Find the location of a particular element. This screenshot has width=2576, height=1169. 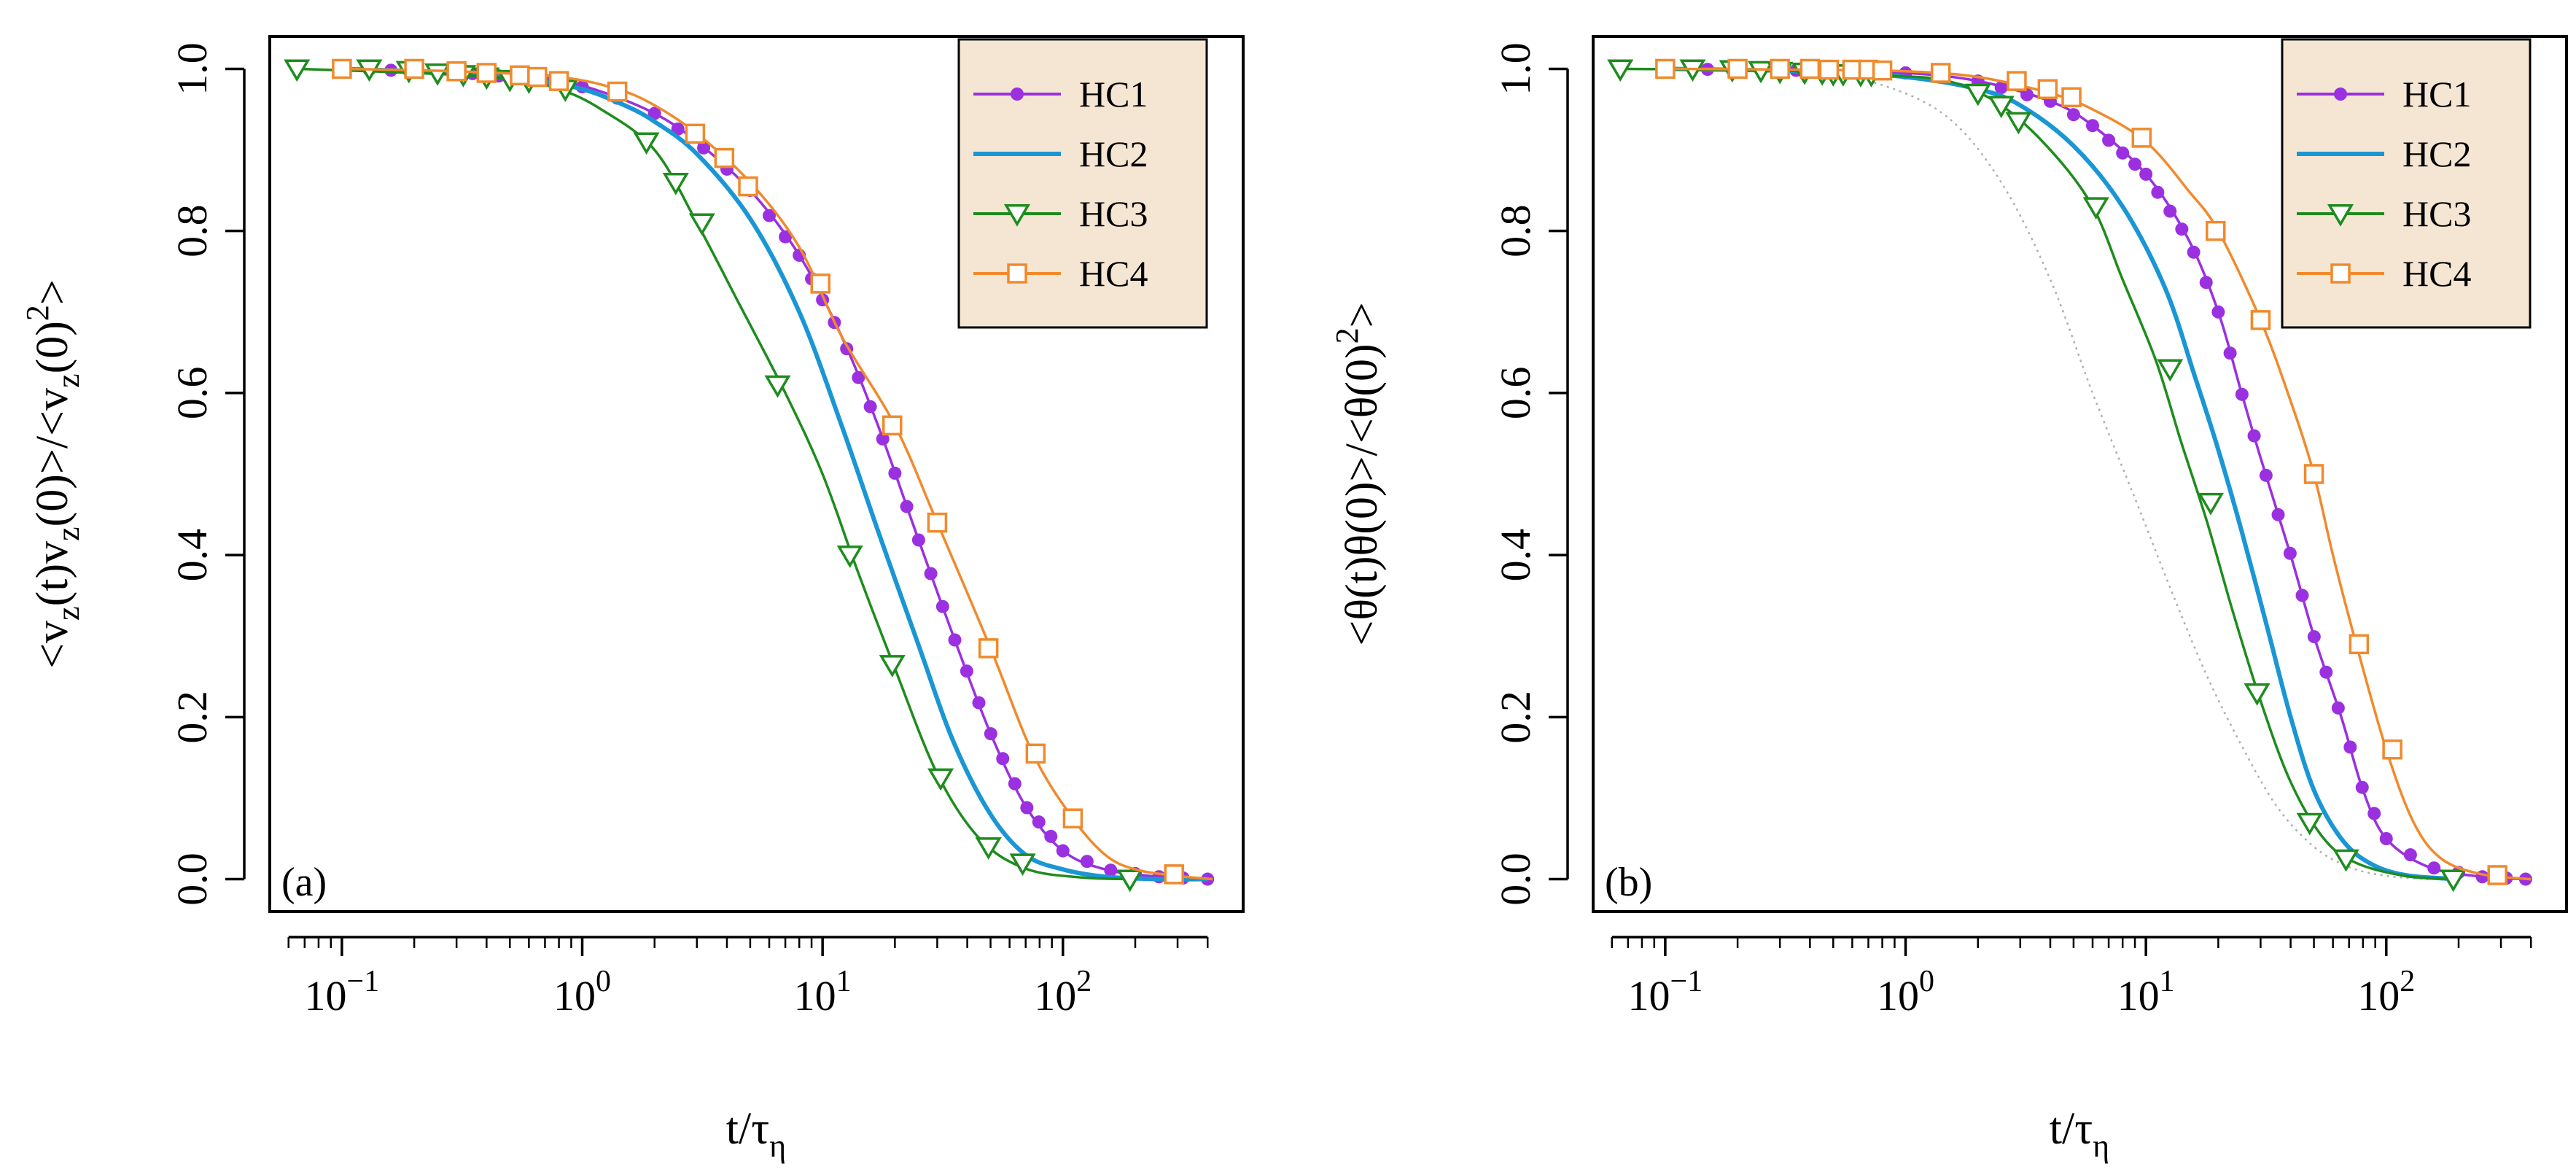

x-tick-label: 10⁻¹ is located at coordinates (342, 993).